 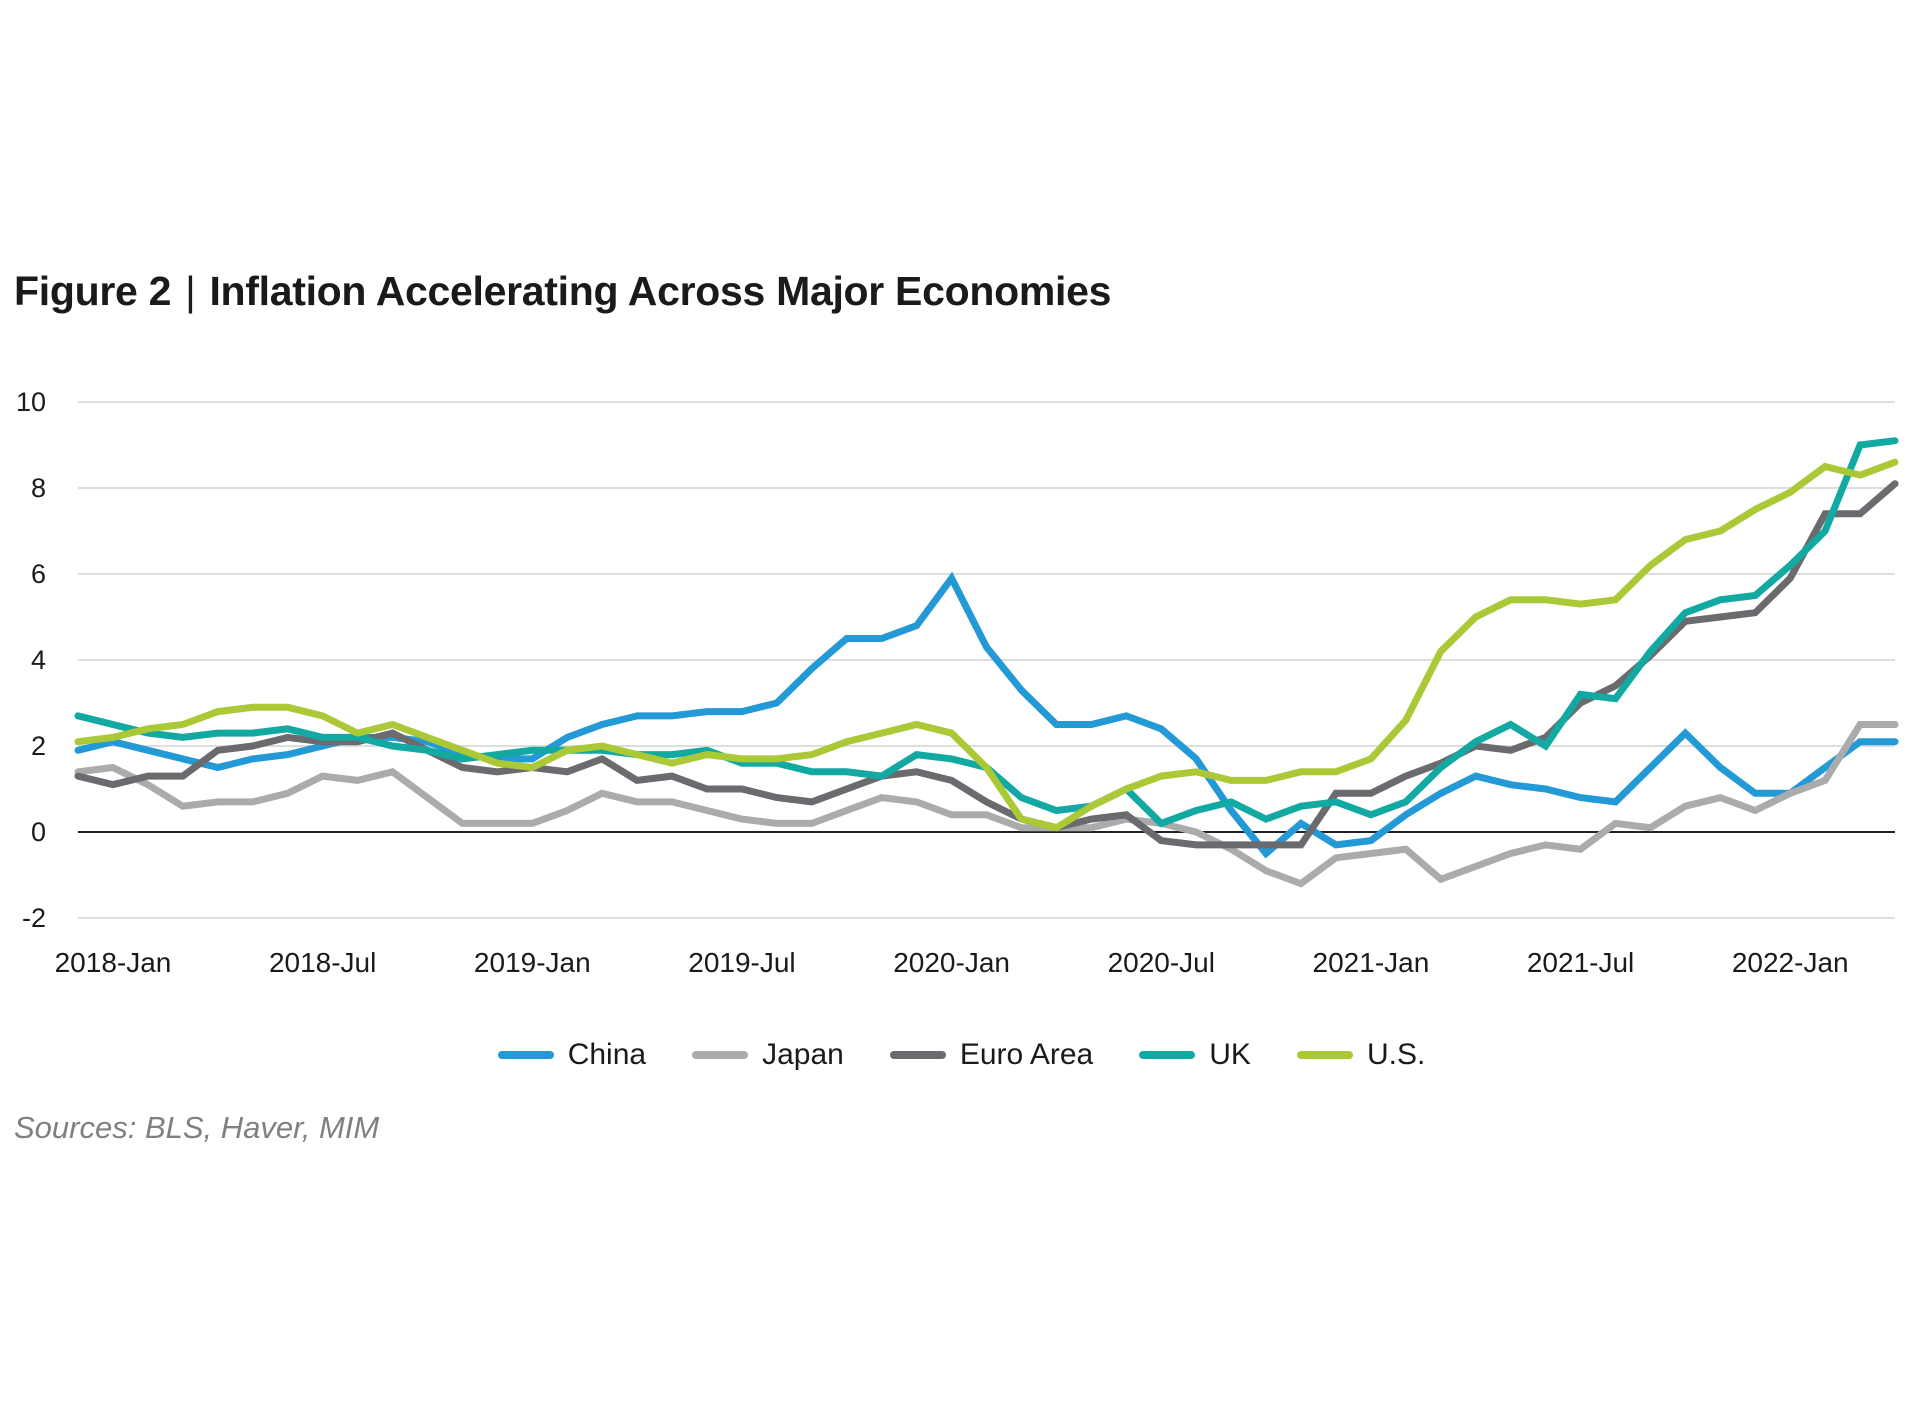 I want to click on legend: China Japan Euro Area UK U.S., so click(x=956, y=1055).